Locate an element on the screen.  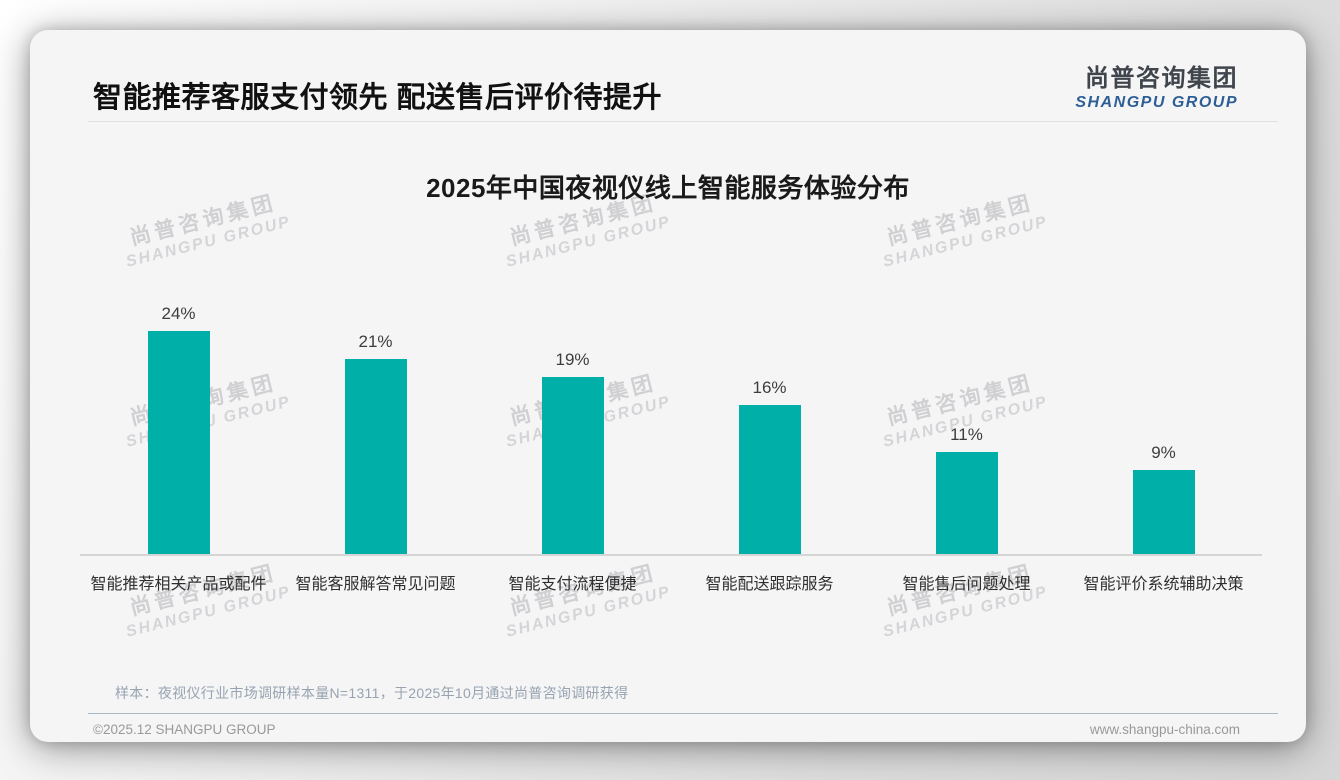
bar-value-label: 21% is located at coordinates (375, 341).